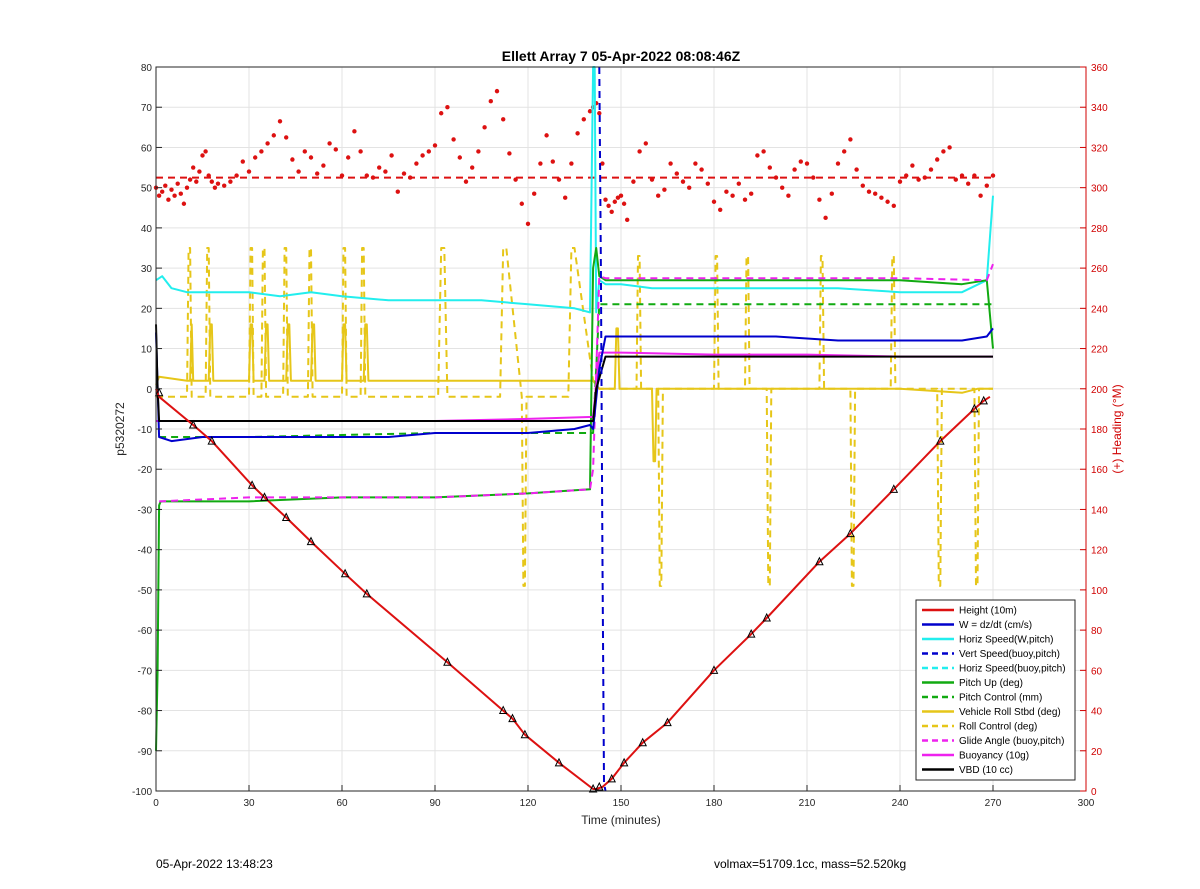 This screenshot has width=1200, height=889. Describe the element at coordinates (807, 803) in the screenshot. I see `x-tick-label: 210` at that location.